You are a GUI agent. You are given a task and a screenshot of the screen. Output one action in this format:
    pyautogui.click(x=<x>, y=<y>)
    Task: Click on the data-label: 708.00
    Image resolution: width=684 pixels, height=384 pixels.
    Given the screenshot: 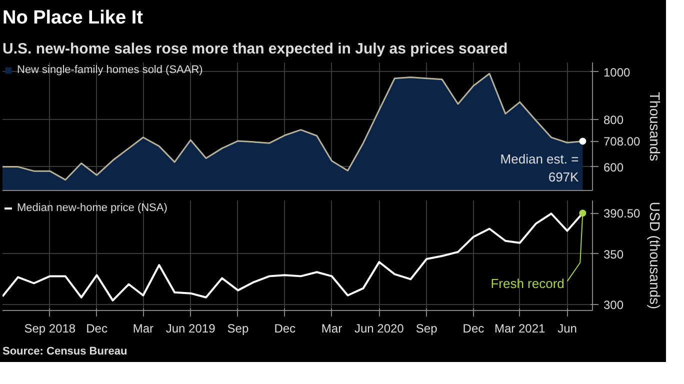 What is the action you would take?
    pyautogui.click(x=622, y=141)
    